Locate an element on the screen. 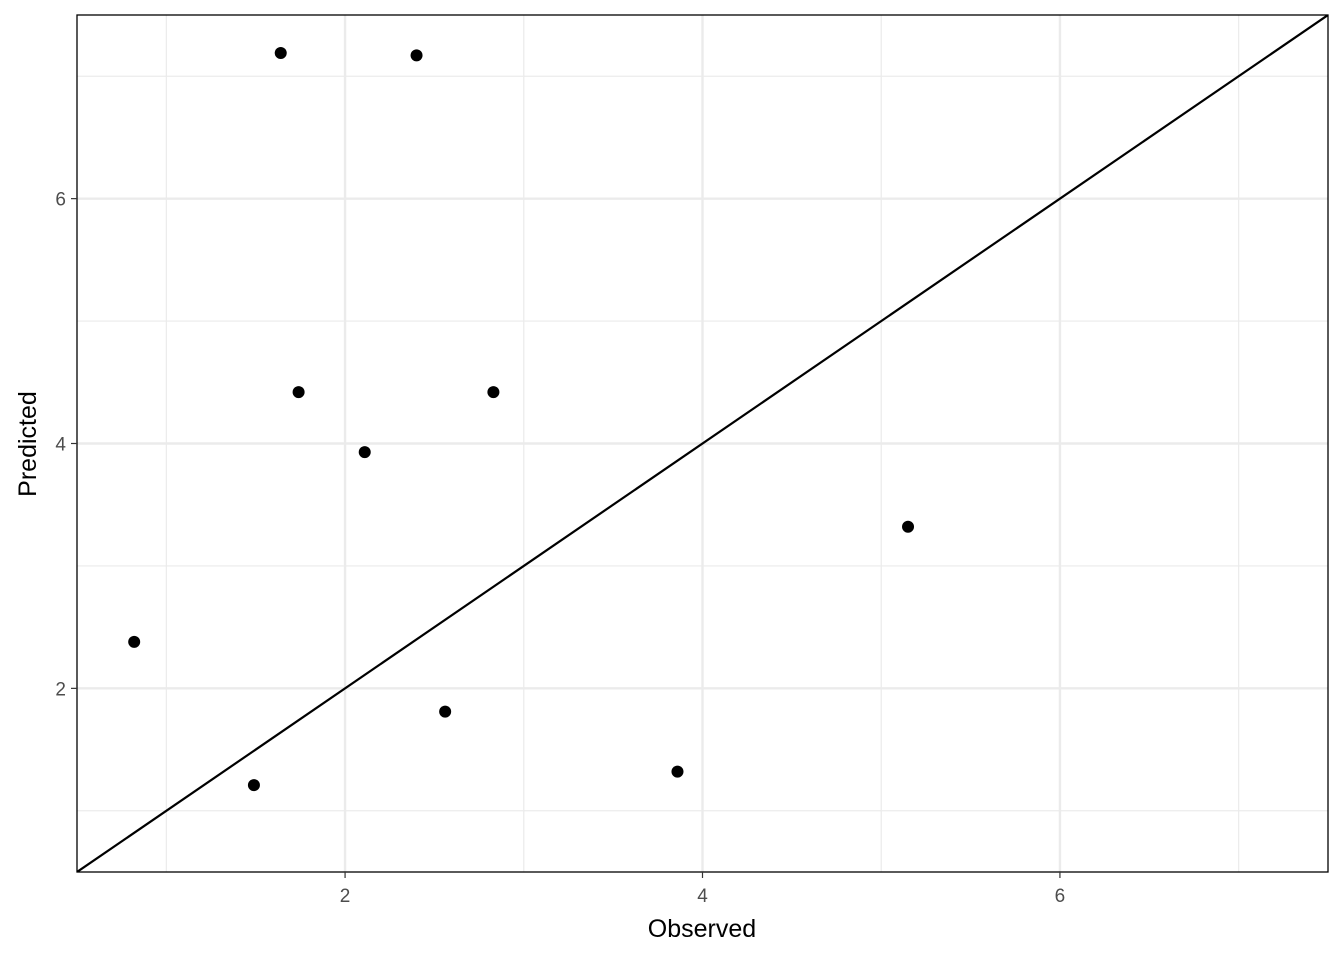 The height and width of the screenshot is (960, 1344). y-axis-title: Predicted is located at coordinates (28, 444).